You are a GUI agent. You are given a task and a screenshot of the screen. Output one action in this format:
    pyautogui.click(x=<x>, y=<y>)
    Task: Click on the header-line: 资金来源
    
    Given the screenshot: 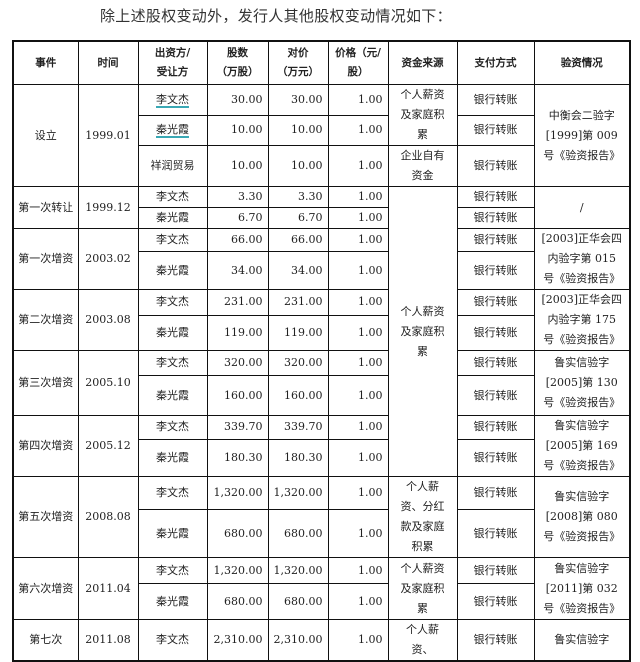 What is the action you would take?
    pyautogui.click(x=422, y=62)
    